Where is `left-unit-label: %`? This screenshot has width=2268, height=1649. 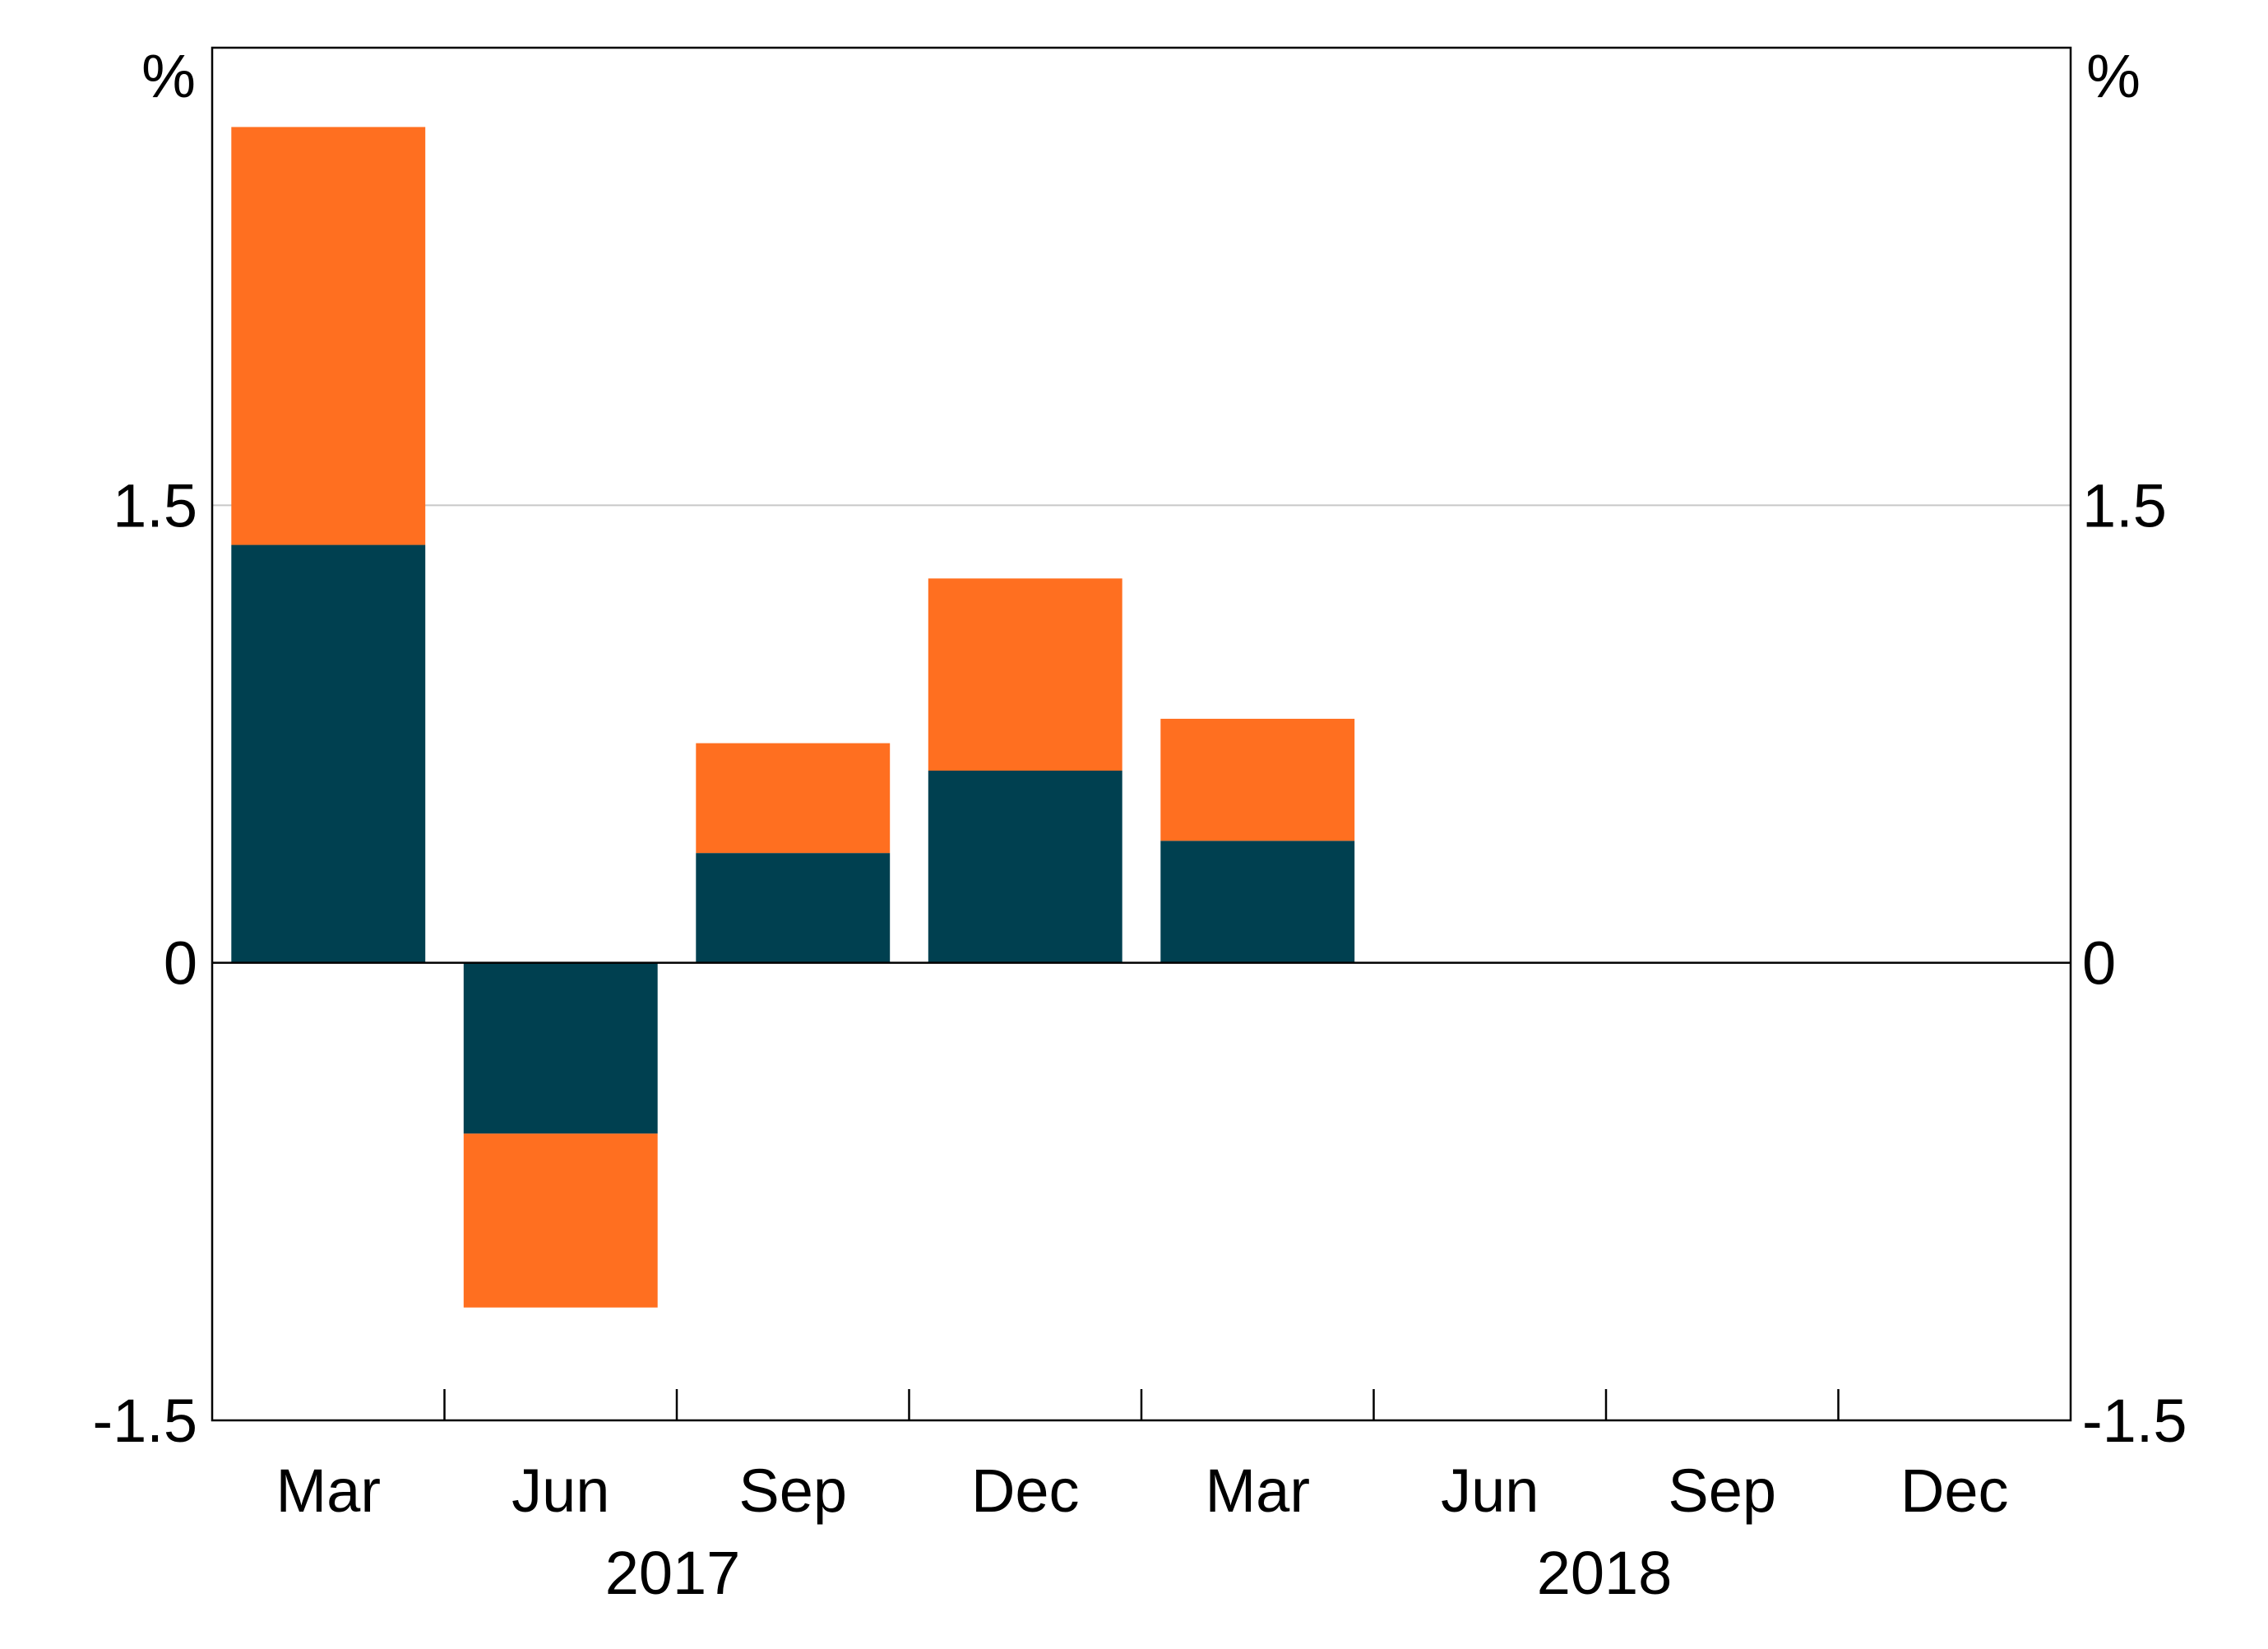
left-unit-label: % is located at coordinates (168, 76).